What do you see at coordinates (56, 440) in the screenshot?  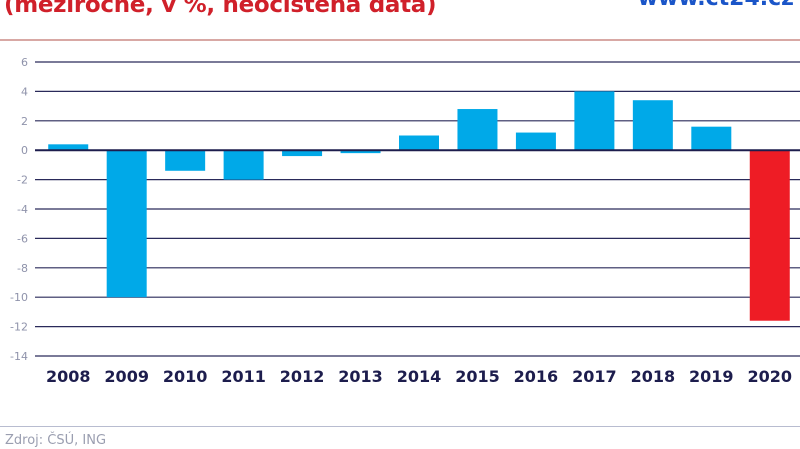 I see `source-note: Zdroj: ČSÚ, ING` at bounding box center [56, 440].